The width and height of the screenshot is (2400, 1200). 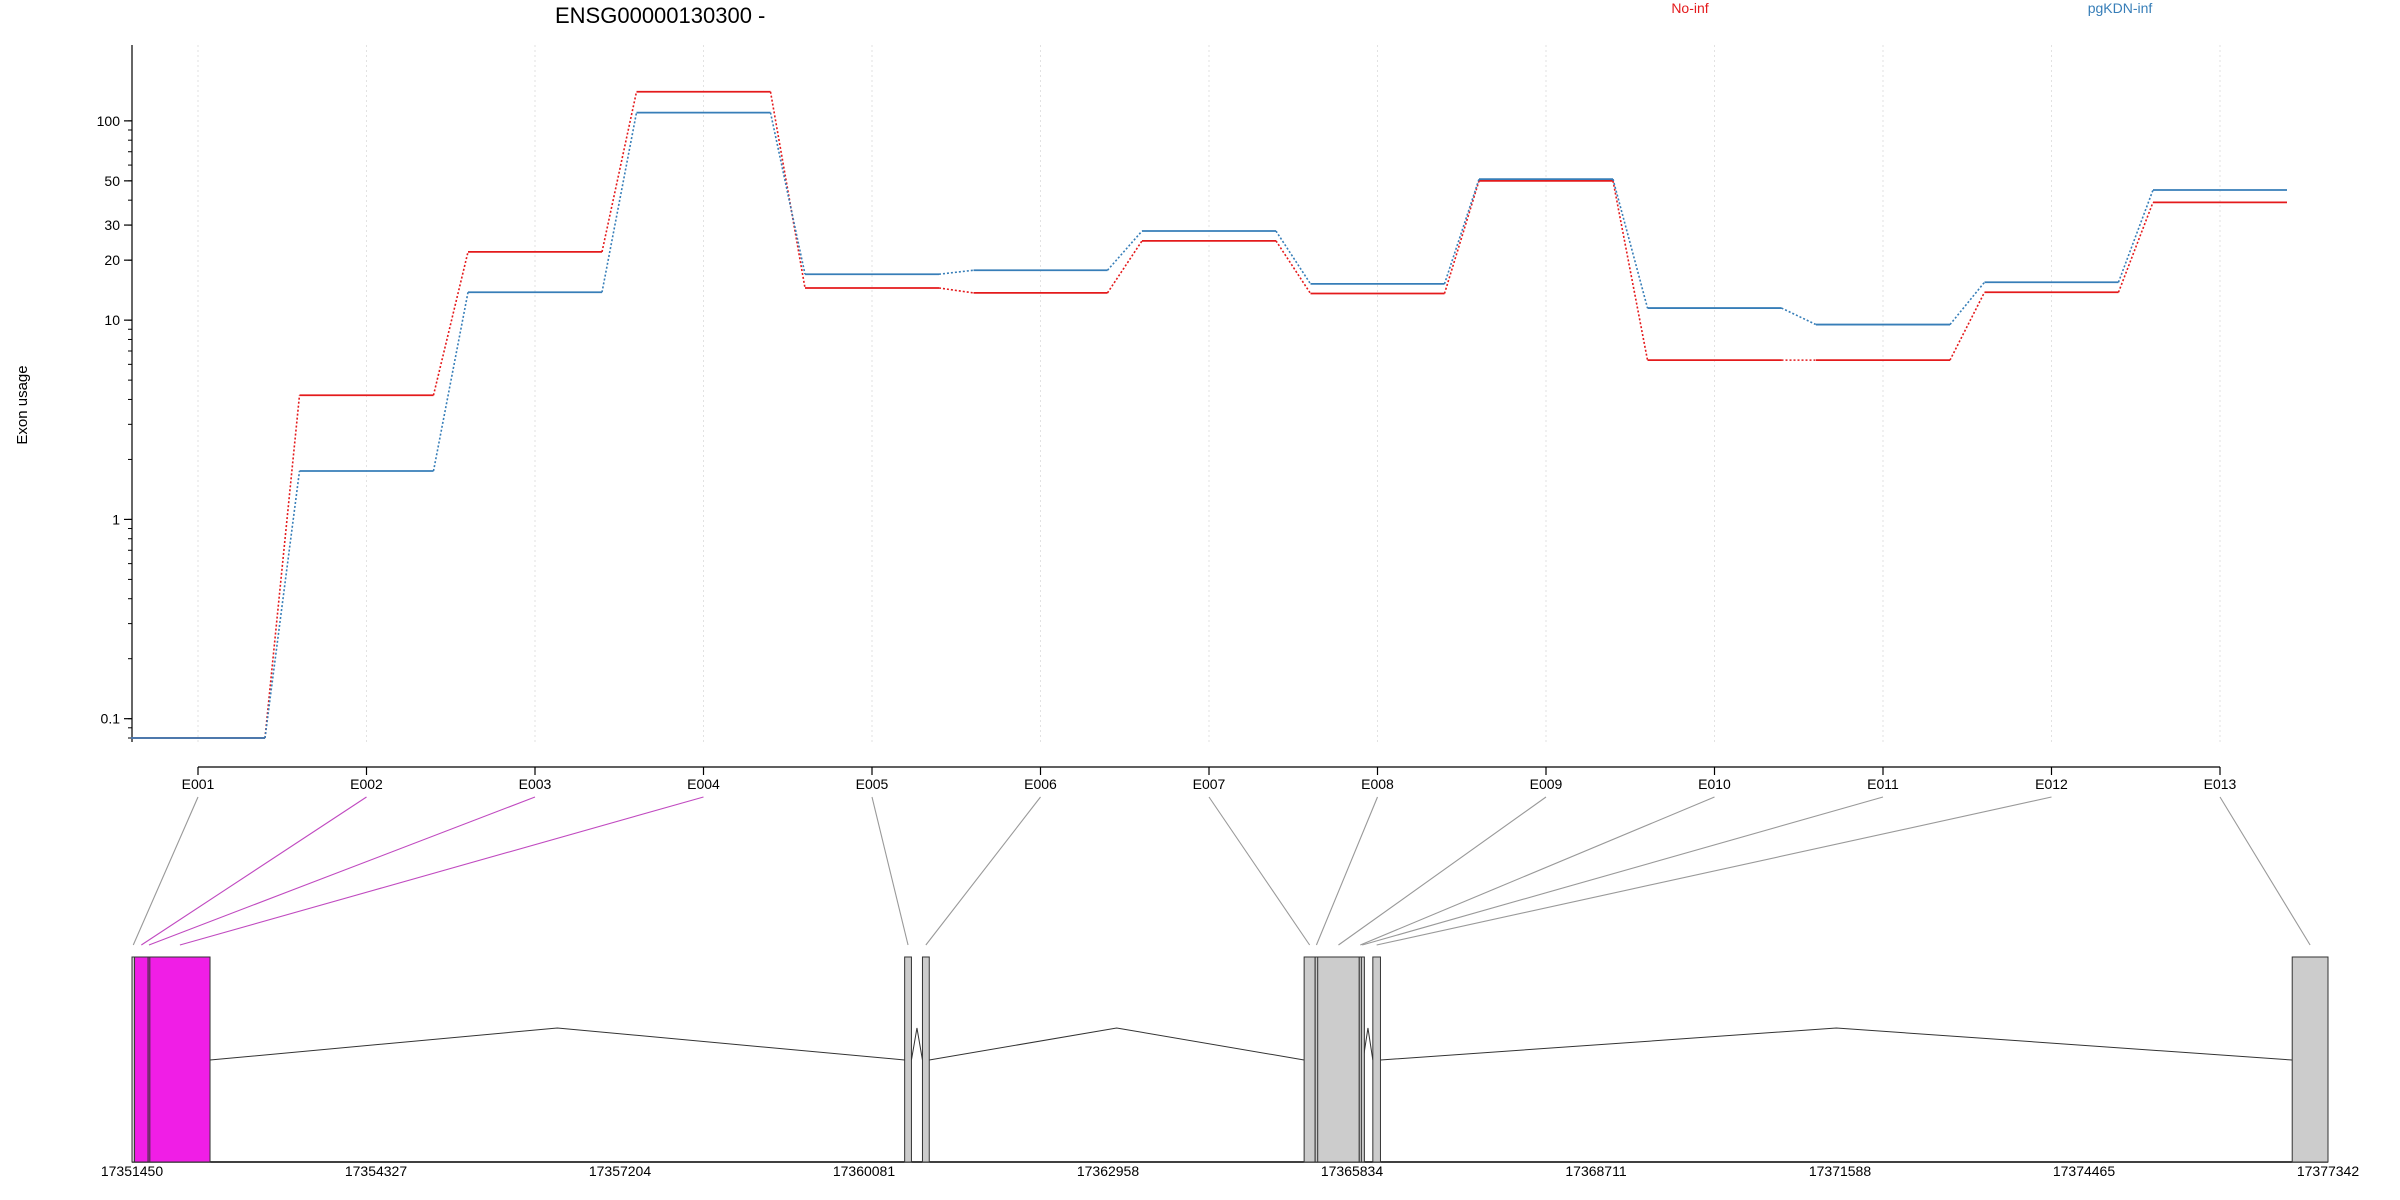 I want to click on connector-e002, so click(x=254, y=871).